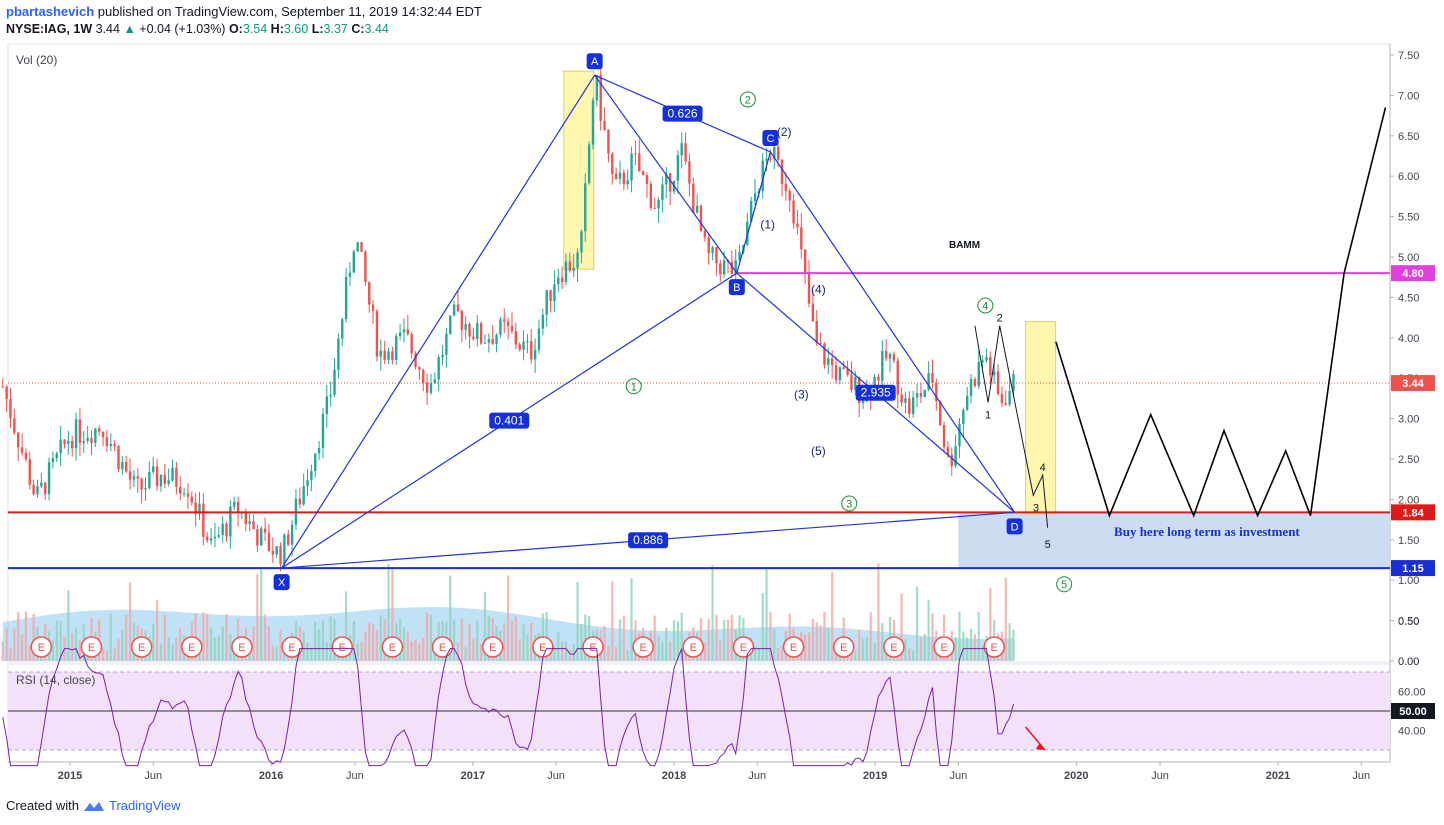 This screenshot has height=825, width=1444. Describe the element at coordinates (1221, 312) in the screenshot. I see `projection-path` at that location.